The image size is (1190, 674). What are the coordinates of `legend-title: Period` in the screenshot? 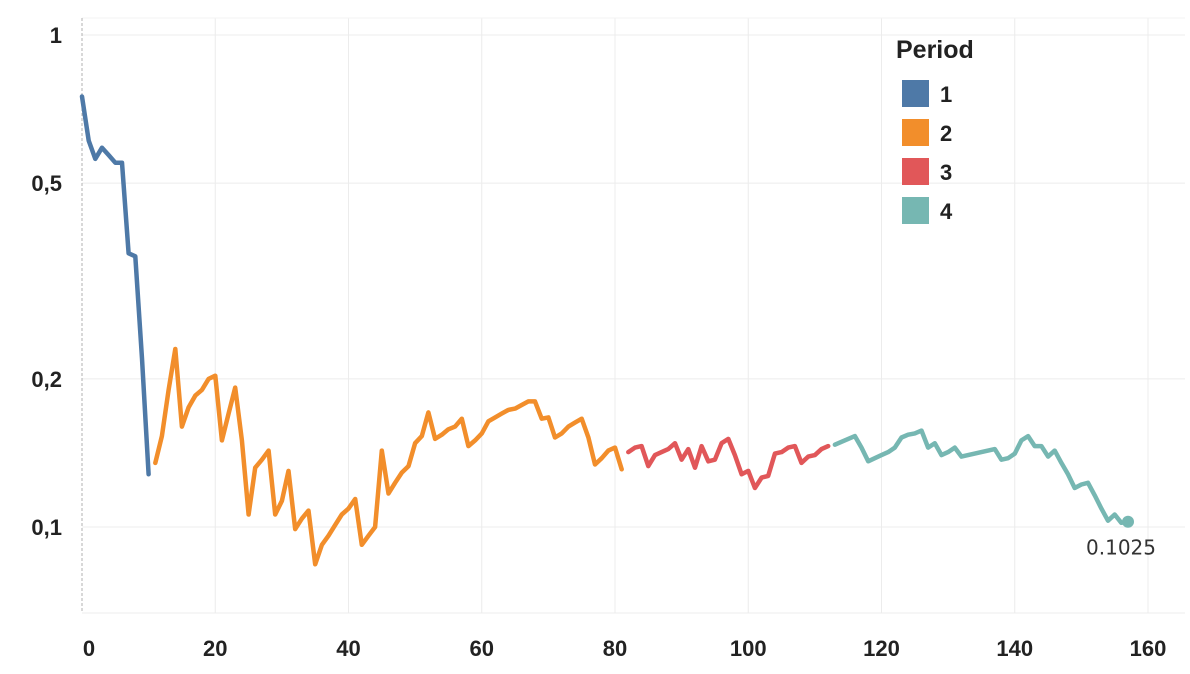 It's located at (935, 50).